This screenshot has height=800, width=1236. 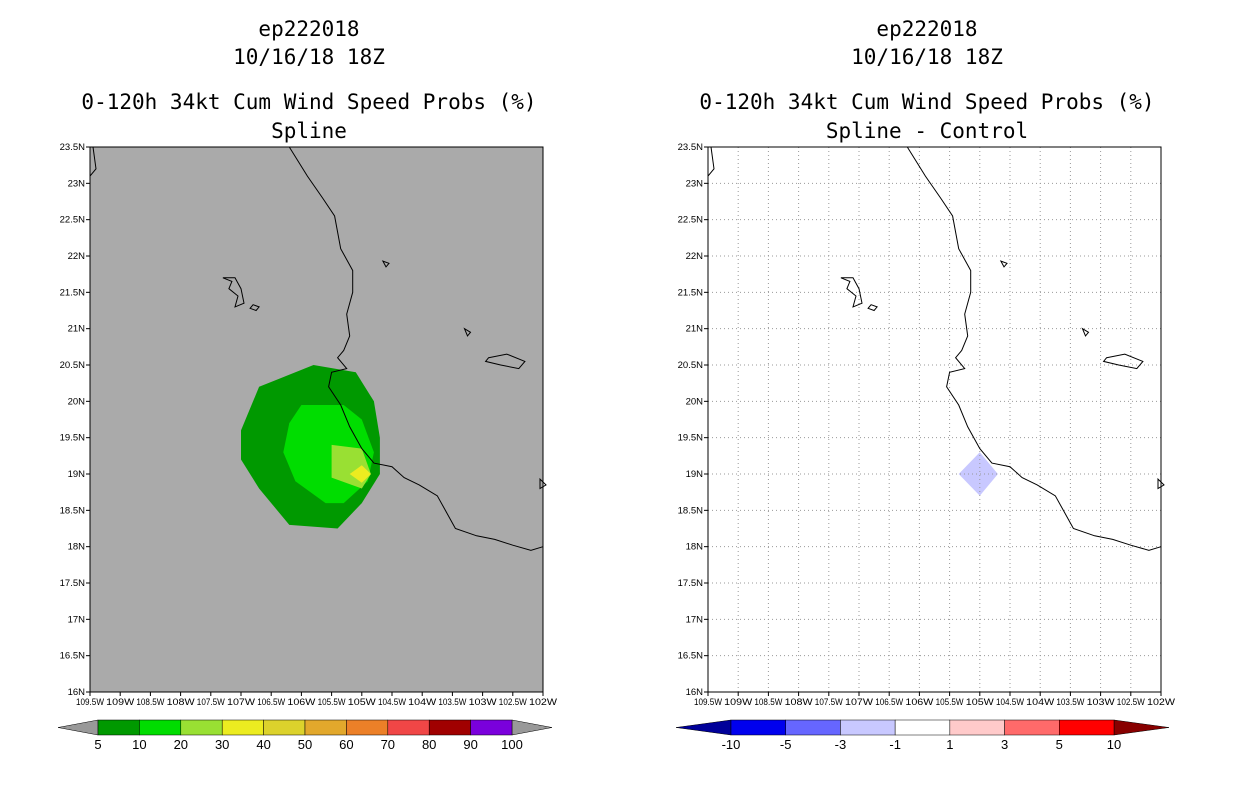 What do you see at coordinates (513, 702) in the screenshot?
I see `x-tick-label: 102.5W` at bounding box center [513, 702].